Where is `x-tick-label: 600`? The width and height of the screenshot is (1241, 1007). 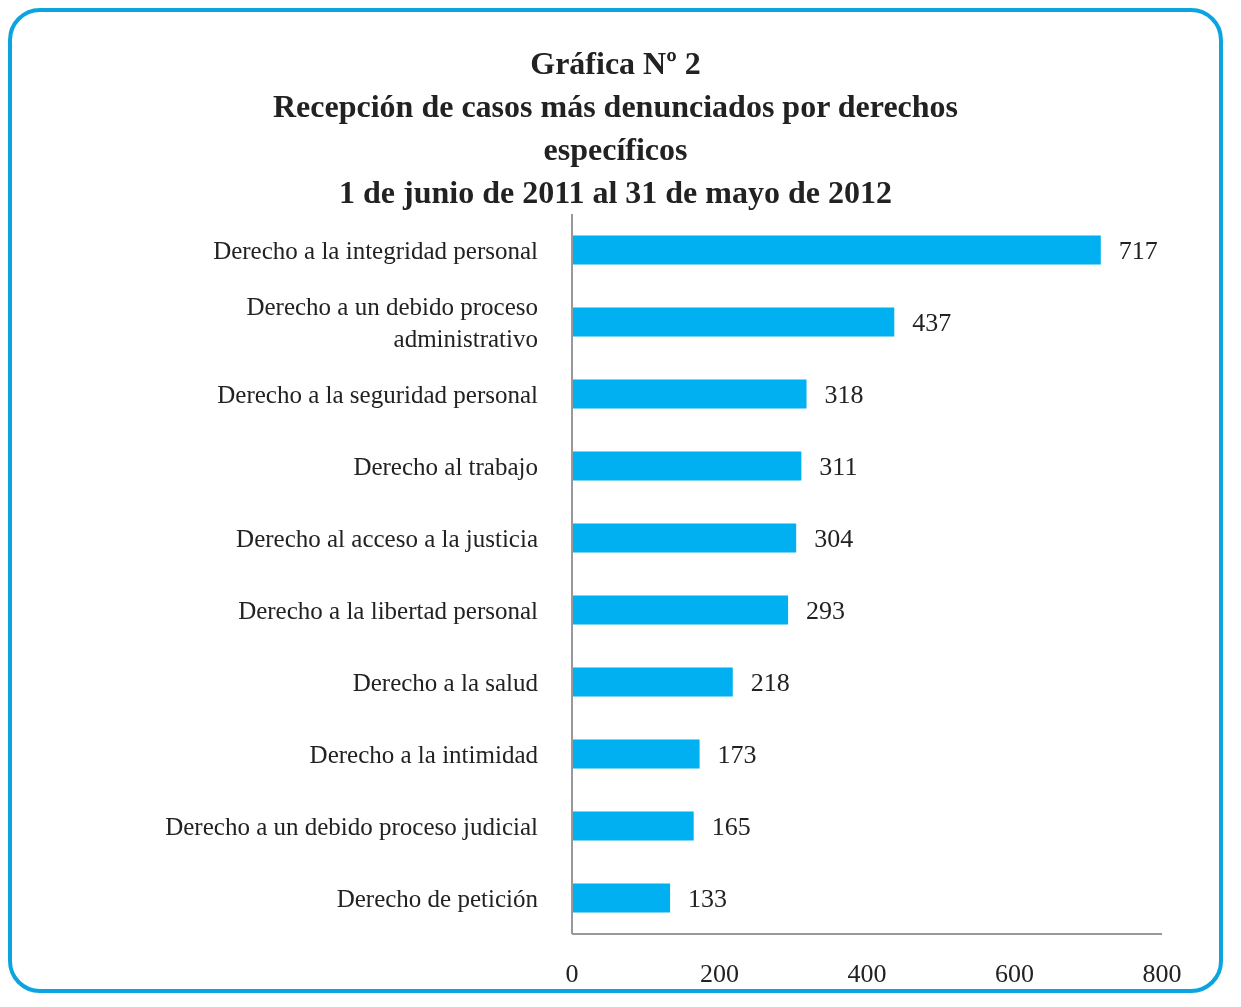 x-tick-label: 600 is located at coordinates (1014, 974).